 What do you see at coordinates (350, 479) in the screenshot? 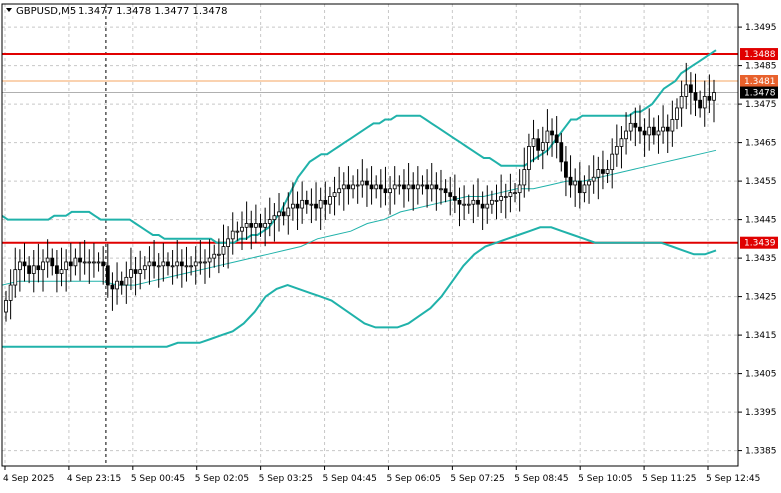
I see `x-tick-label: 5 Sep 04:45` at bounding box center [350, 479].